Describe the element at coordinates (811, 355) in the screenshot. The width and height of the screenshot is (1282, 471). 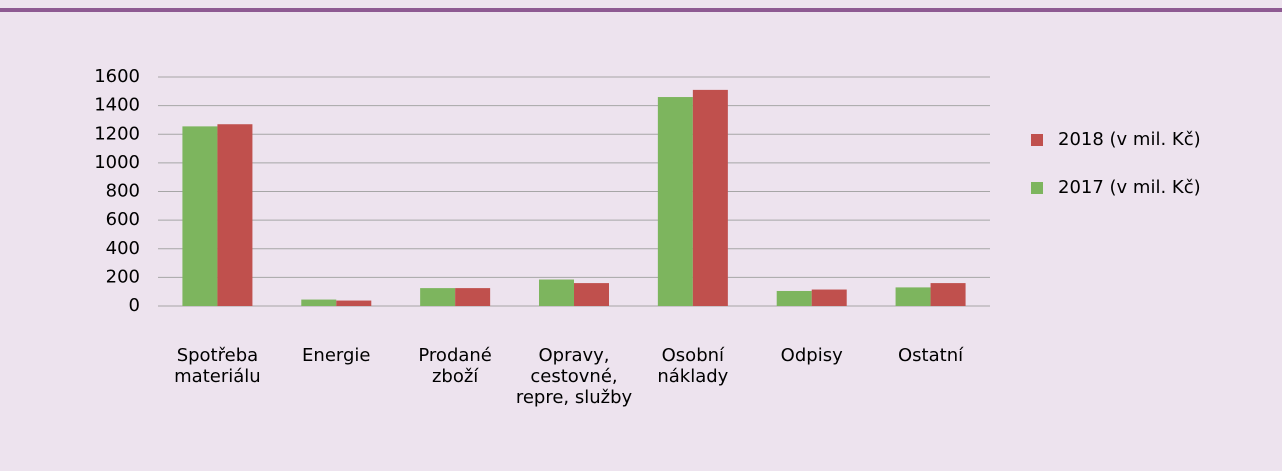
I see `x-tick-label: Odpisy` at that location.